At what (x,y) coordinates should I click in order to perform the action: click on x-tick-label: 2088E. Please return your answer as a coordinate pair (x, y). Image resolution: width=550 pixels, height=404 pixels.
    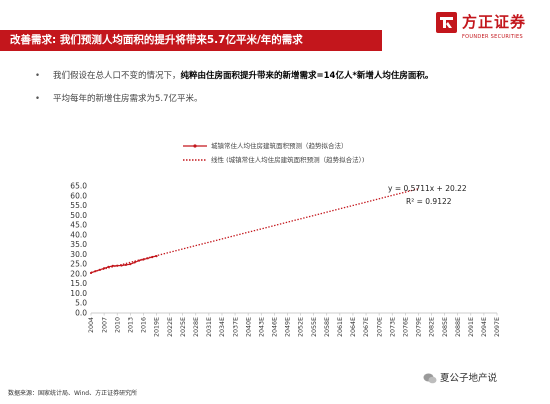
    Looking at the image, I should click on (458, 327).